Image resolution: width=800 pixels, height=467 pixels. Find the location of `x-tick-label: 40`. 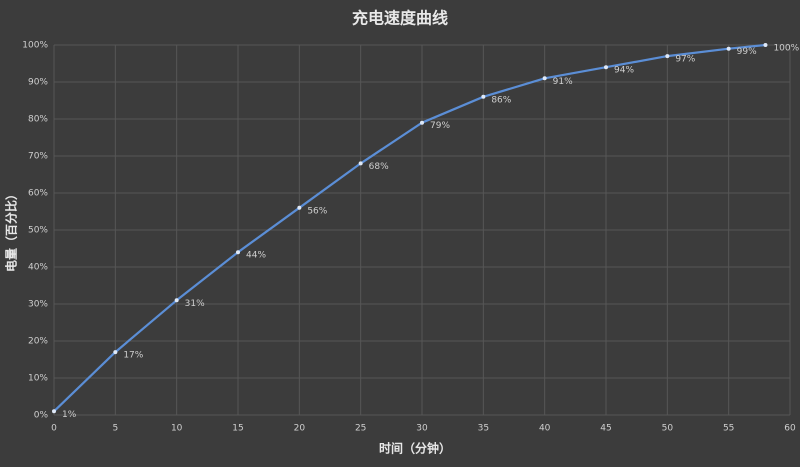

x-tick-label: 40 is located at coordinates (545, 429).